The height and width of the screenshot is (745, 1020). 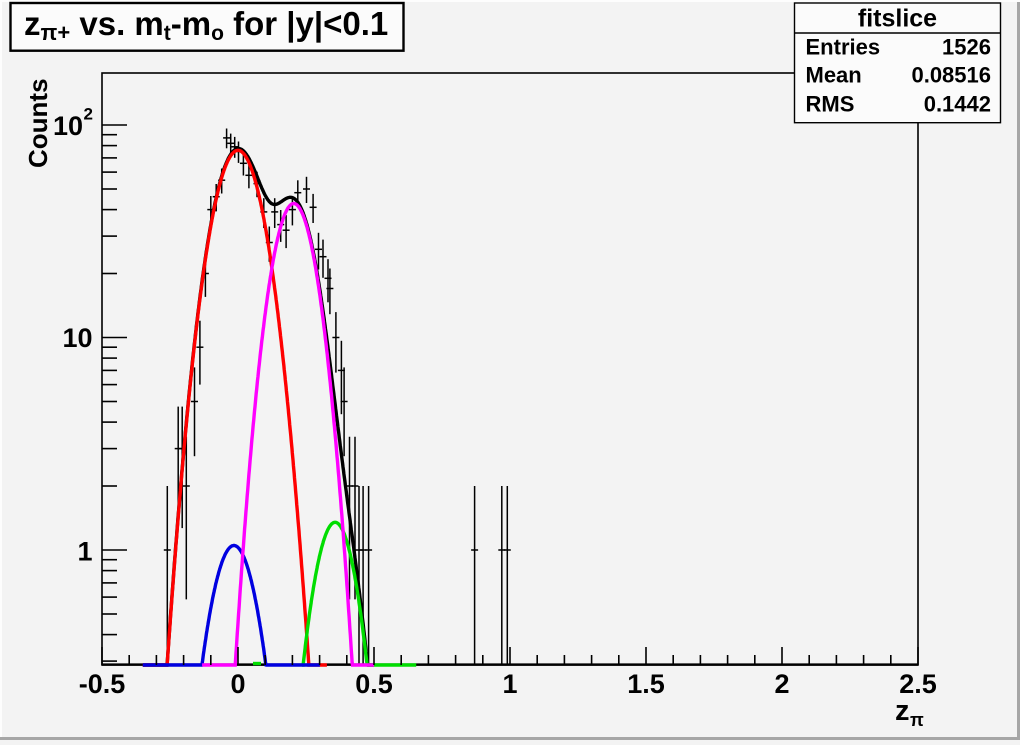 I want to click on svg-text: Entries, so click(x=843, y=47).